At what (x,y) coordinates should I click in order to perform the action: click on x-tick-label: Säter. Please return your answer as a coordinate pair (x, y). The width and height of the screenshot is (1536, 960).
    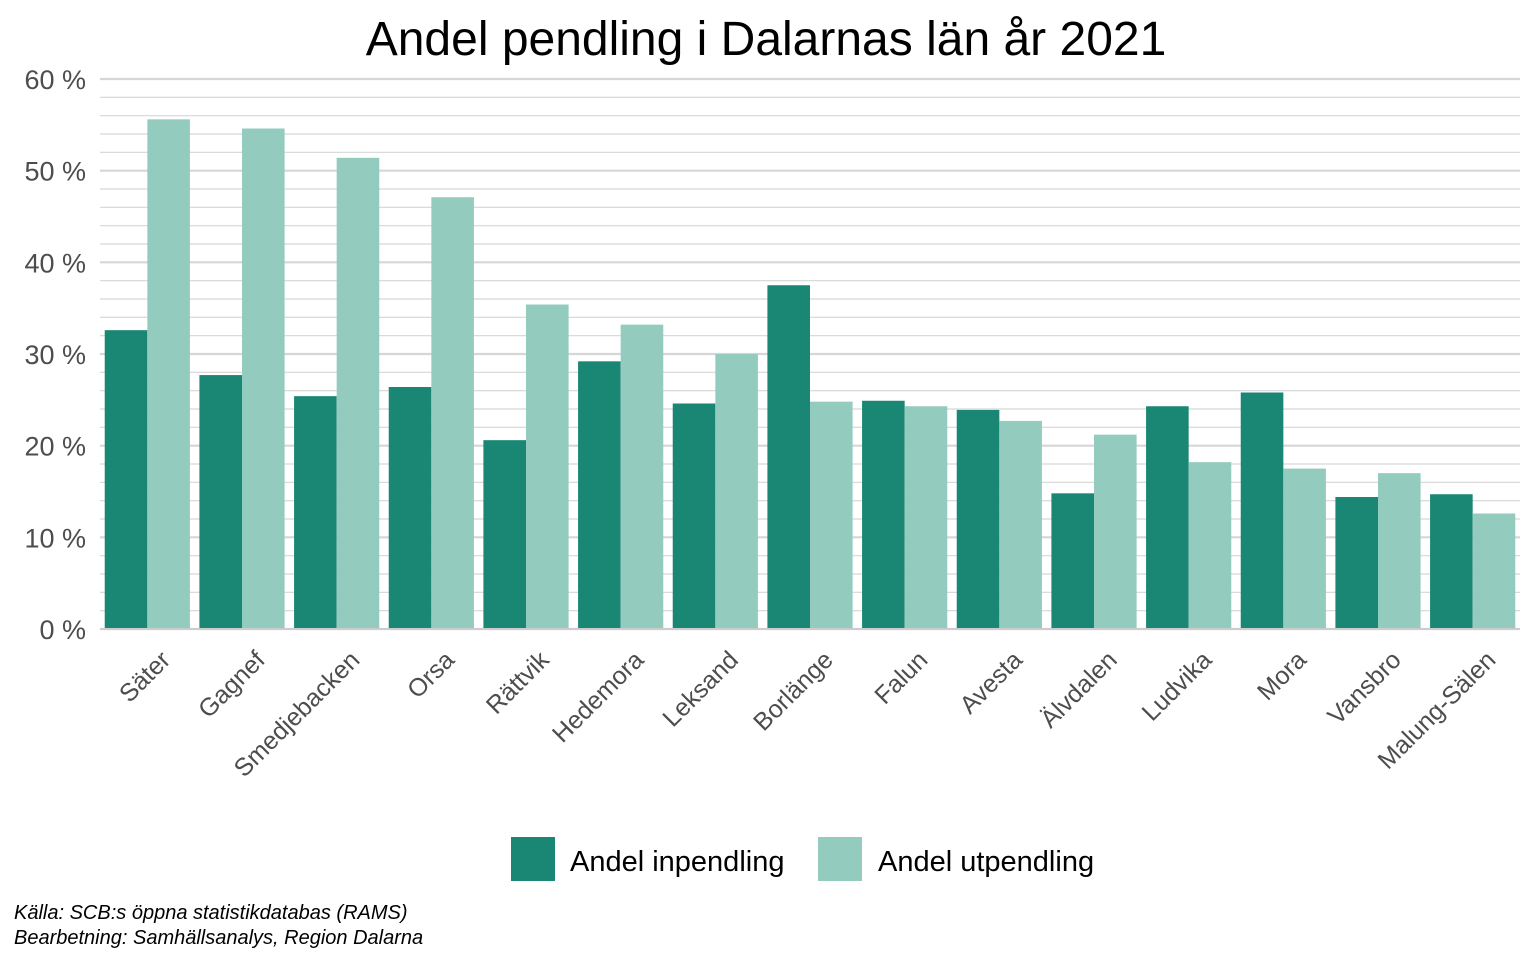
    Looking at the image, I should click on (145, 677).